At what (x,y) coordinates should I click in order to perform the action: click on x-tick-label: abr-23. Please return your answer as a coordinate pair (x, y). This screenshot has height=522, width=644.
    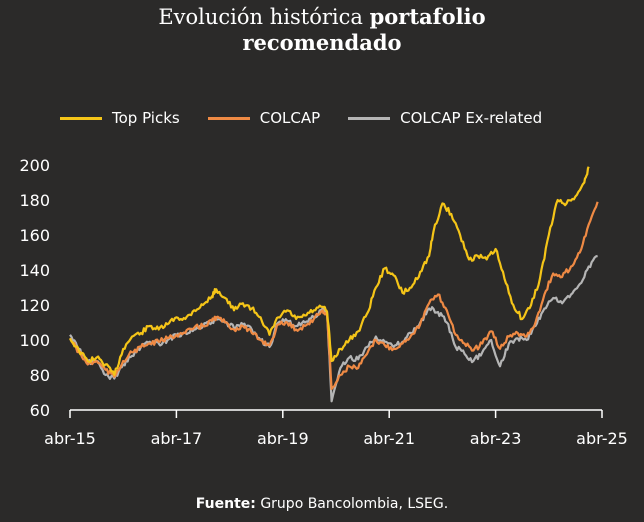
    Looking at the image, I should click on (496, 438).